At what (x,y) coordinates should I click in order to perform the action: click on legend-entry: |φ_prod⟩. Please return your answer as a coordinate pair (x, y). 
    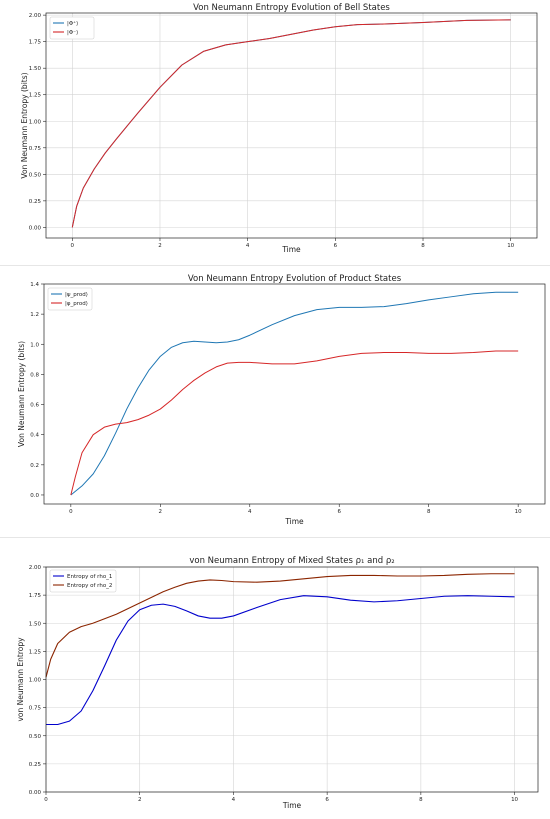
    Looking at the image, I should click on (76, 303).